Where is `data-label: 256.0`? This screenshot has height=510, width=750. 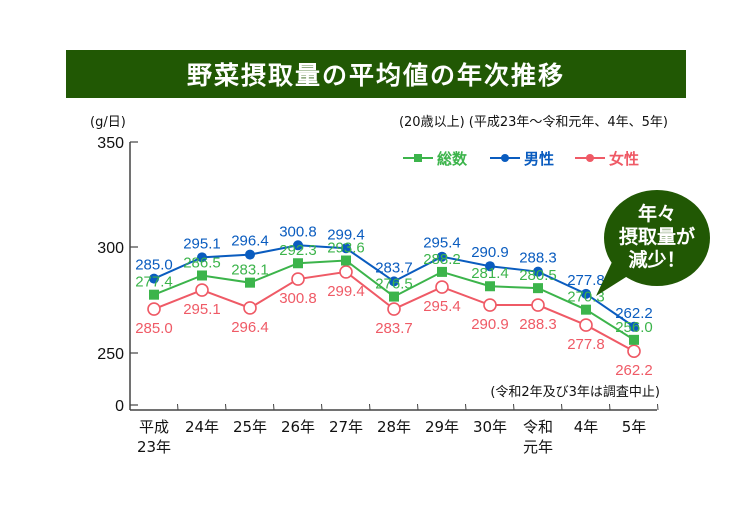
data-label: 256.0 is located at coordinates (634, 327).